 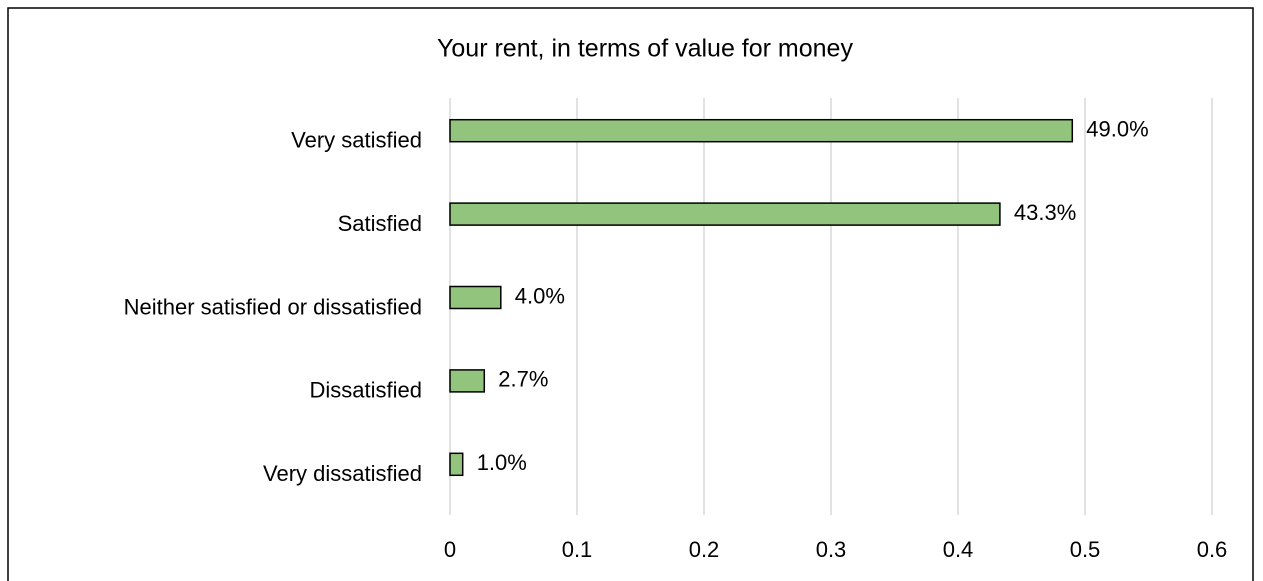 What do you see at coordinates (380, 223) in the screenshot?
I see `y-tick-label: Satisfied` at bounding box center [380, 223].